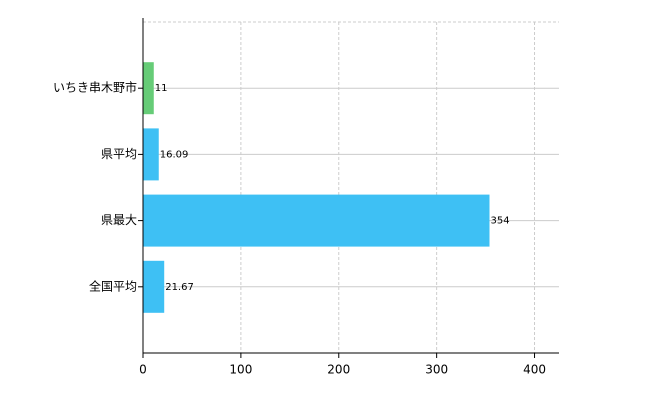 The width and height of the screenshot is (650, 400). What do you see at coordinates (119, 220) in the screenshot?
I see `y-tick-label: 県最大` at bounding box center [119, 220].